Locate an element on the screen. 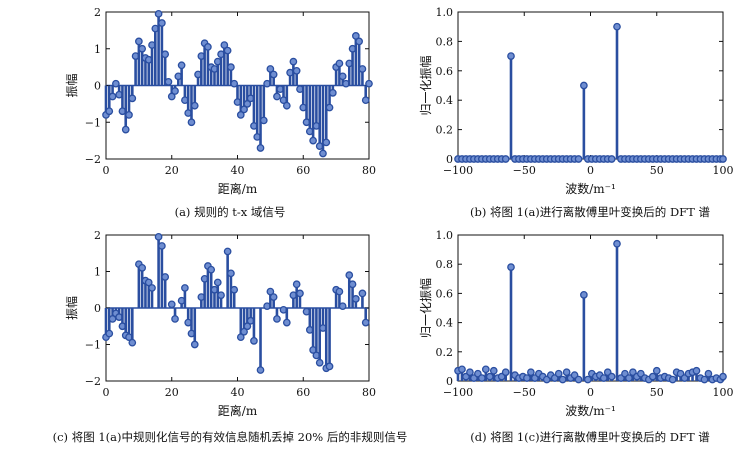 This screenshot has height=450, width=747. figure-caption: (d) 将图 1(c)进行离散傅里叶变换后的 DFT 谱 is located at coordinates (590, 437).